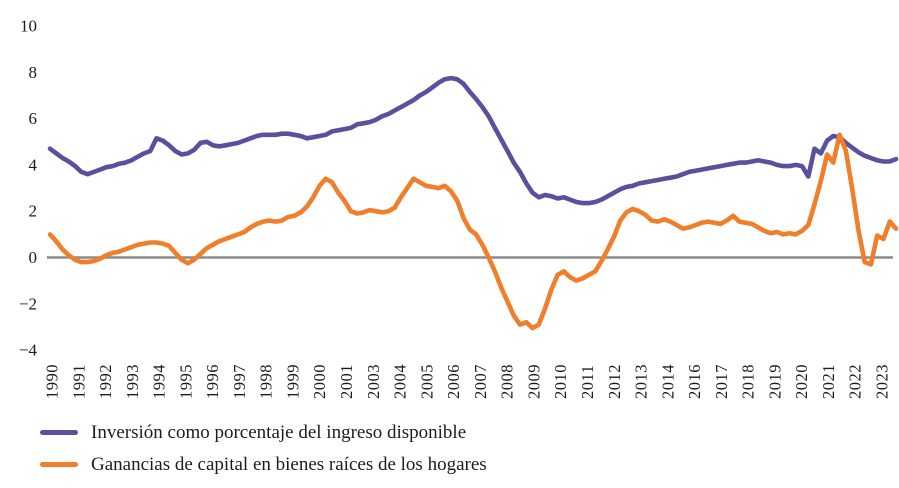 The height and width of the screenshot is (488, 899). I want to click on x-tick-label: 2020, so click(801, 381).